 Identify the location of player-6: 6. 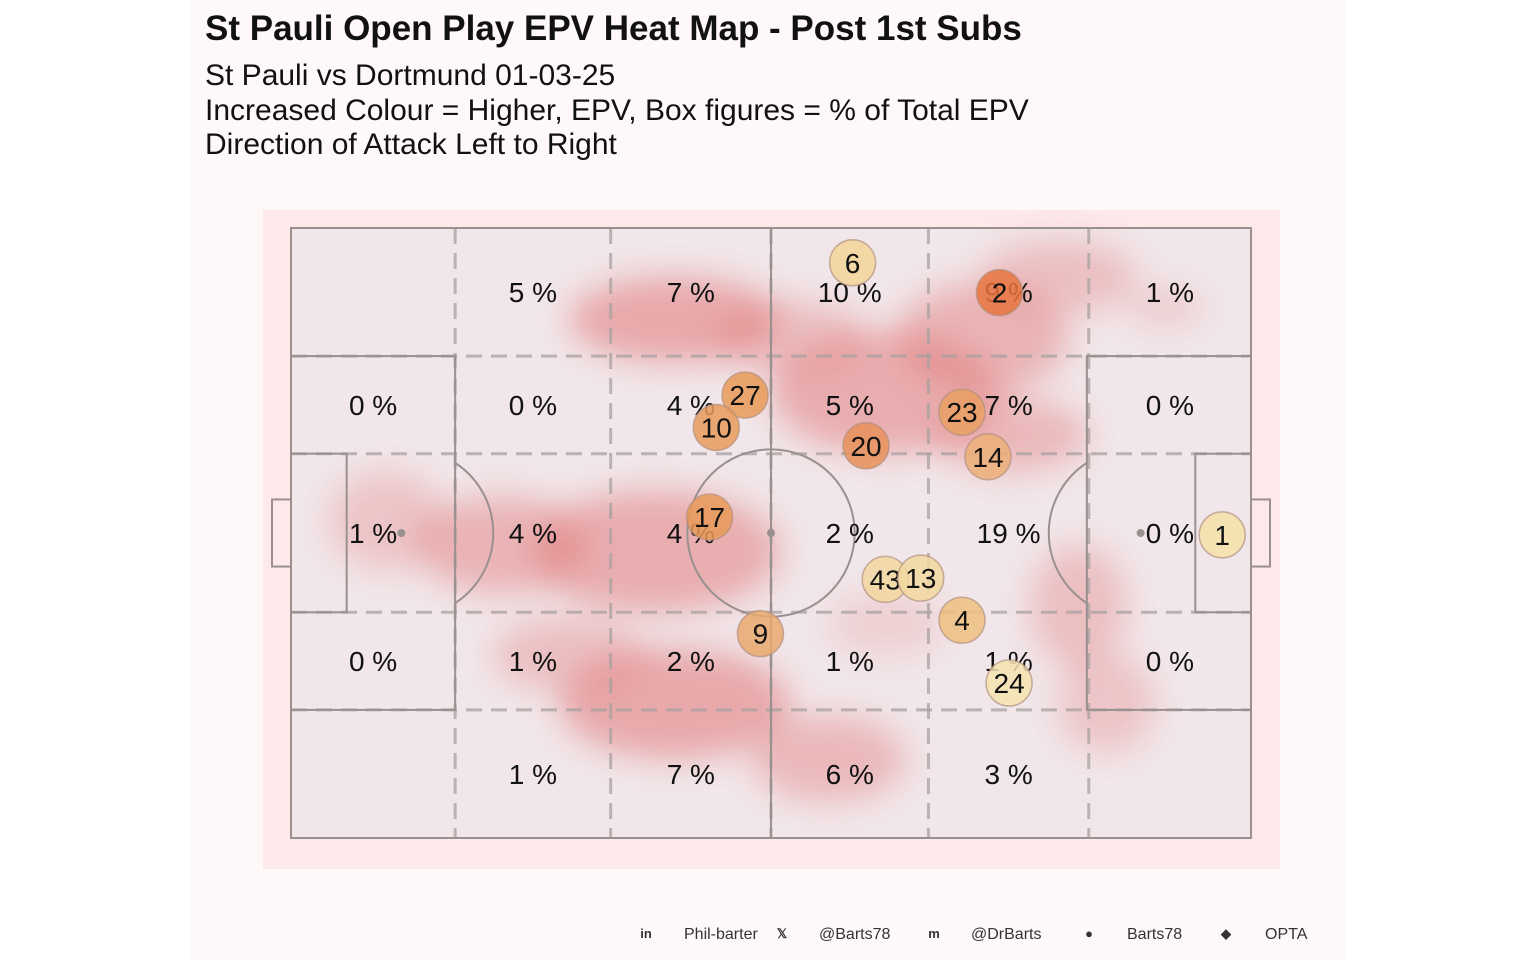
(852, 263).